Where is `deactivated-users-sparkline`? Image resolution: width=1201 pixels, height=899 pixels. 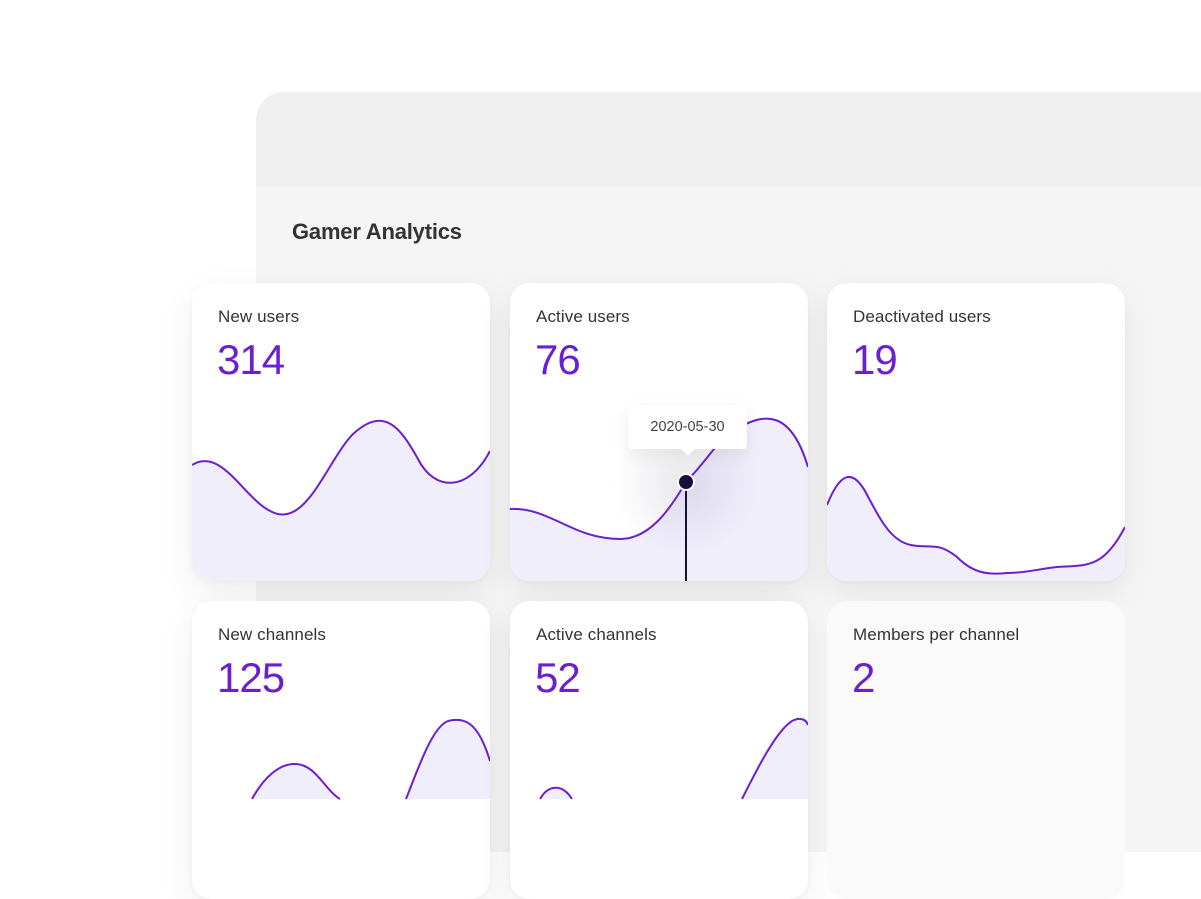
deactivated-users-sparkline is located at coordinates (976, 528).